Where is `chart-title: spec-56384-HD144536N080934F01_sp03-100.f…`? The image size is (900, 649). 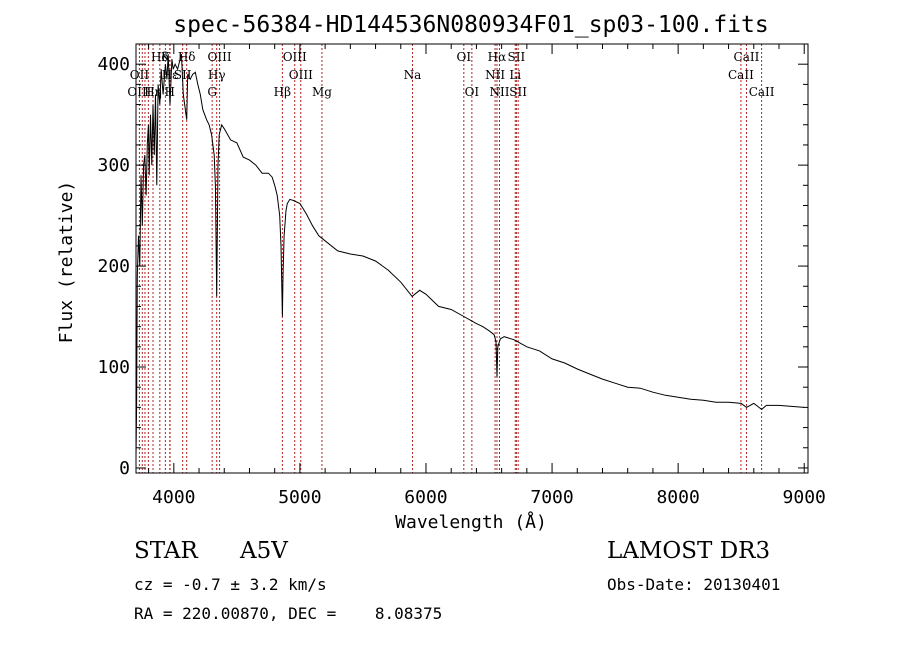
chart-title: spec-56384-HD144536N080934F01_sp03-100.f… is located at coordinates (470, 25).